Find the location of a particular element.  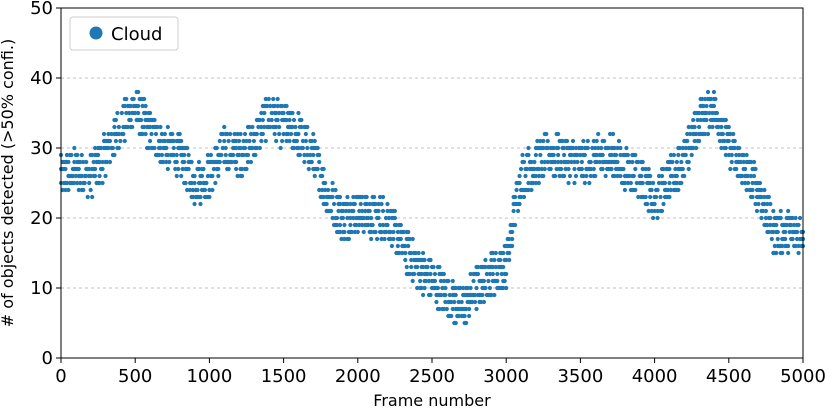

x-tick-label: 3000 is located at coordinates (506, 376).